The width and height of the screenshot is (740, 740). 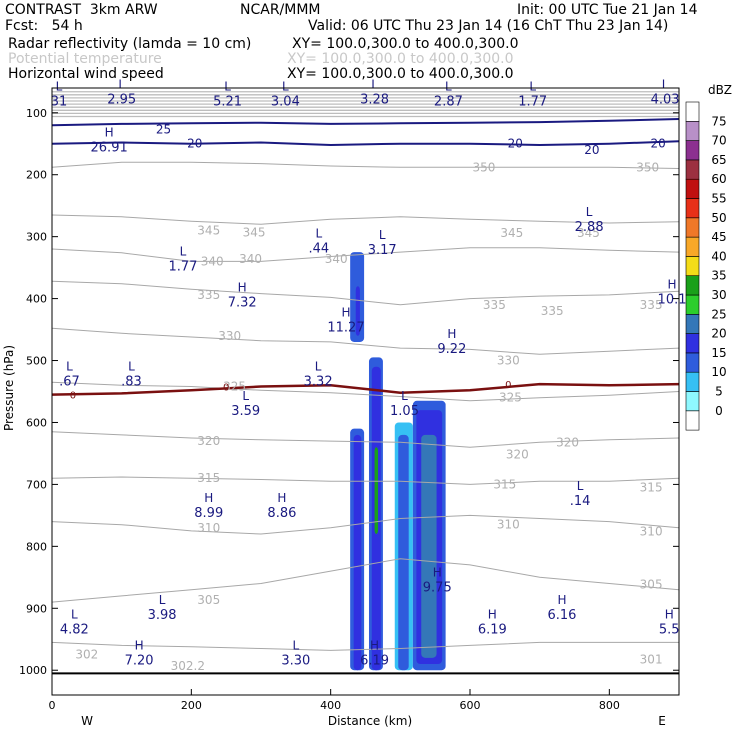 What do you see at coordinates (44, 26) in the screenshot?
I see `header-fcst: Fcst: 54 h` at bounding box center [44, 26].